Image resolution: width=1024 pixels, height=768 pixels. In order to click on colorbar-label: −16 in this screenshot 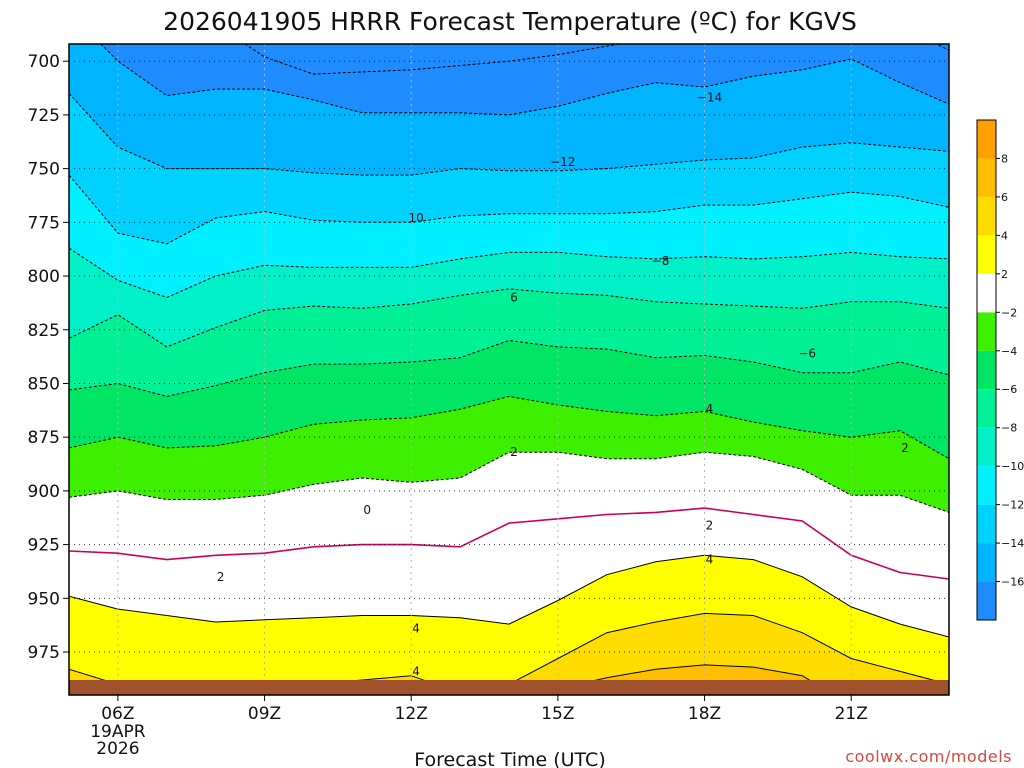, I will do `click(1012, 582)`.